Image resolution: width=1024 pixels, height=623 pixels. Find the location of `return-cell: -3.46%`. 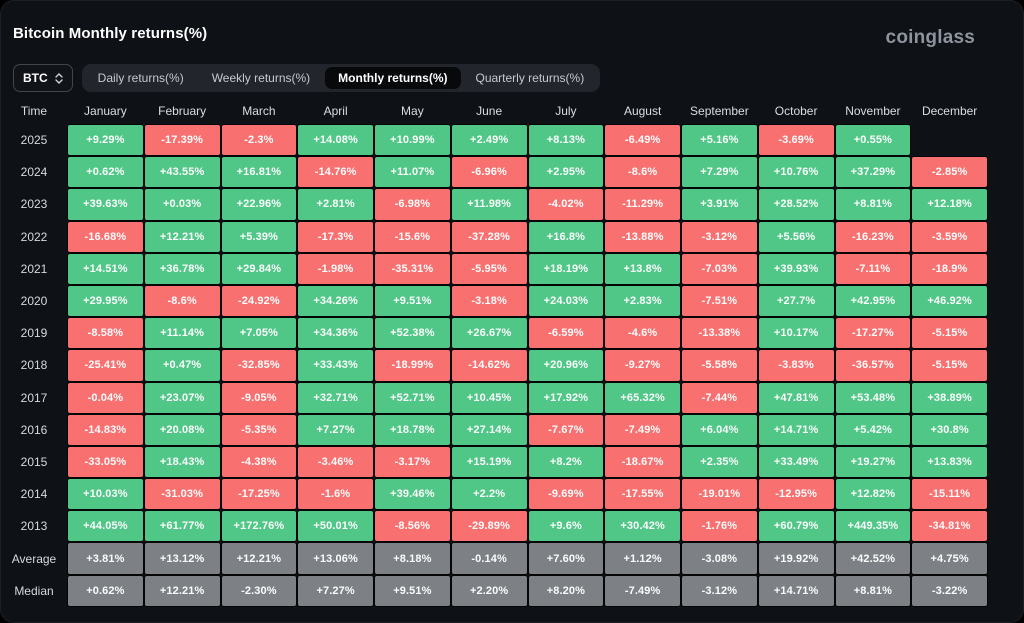

return-cell: -3.46% is located at coordinates (335, 462).